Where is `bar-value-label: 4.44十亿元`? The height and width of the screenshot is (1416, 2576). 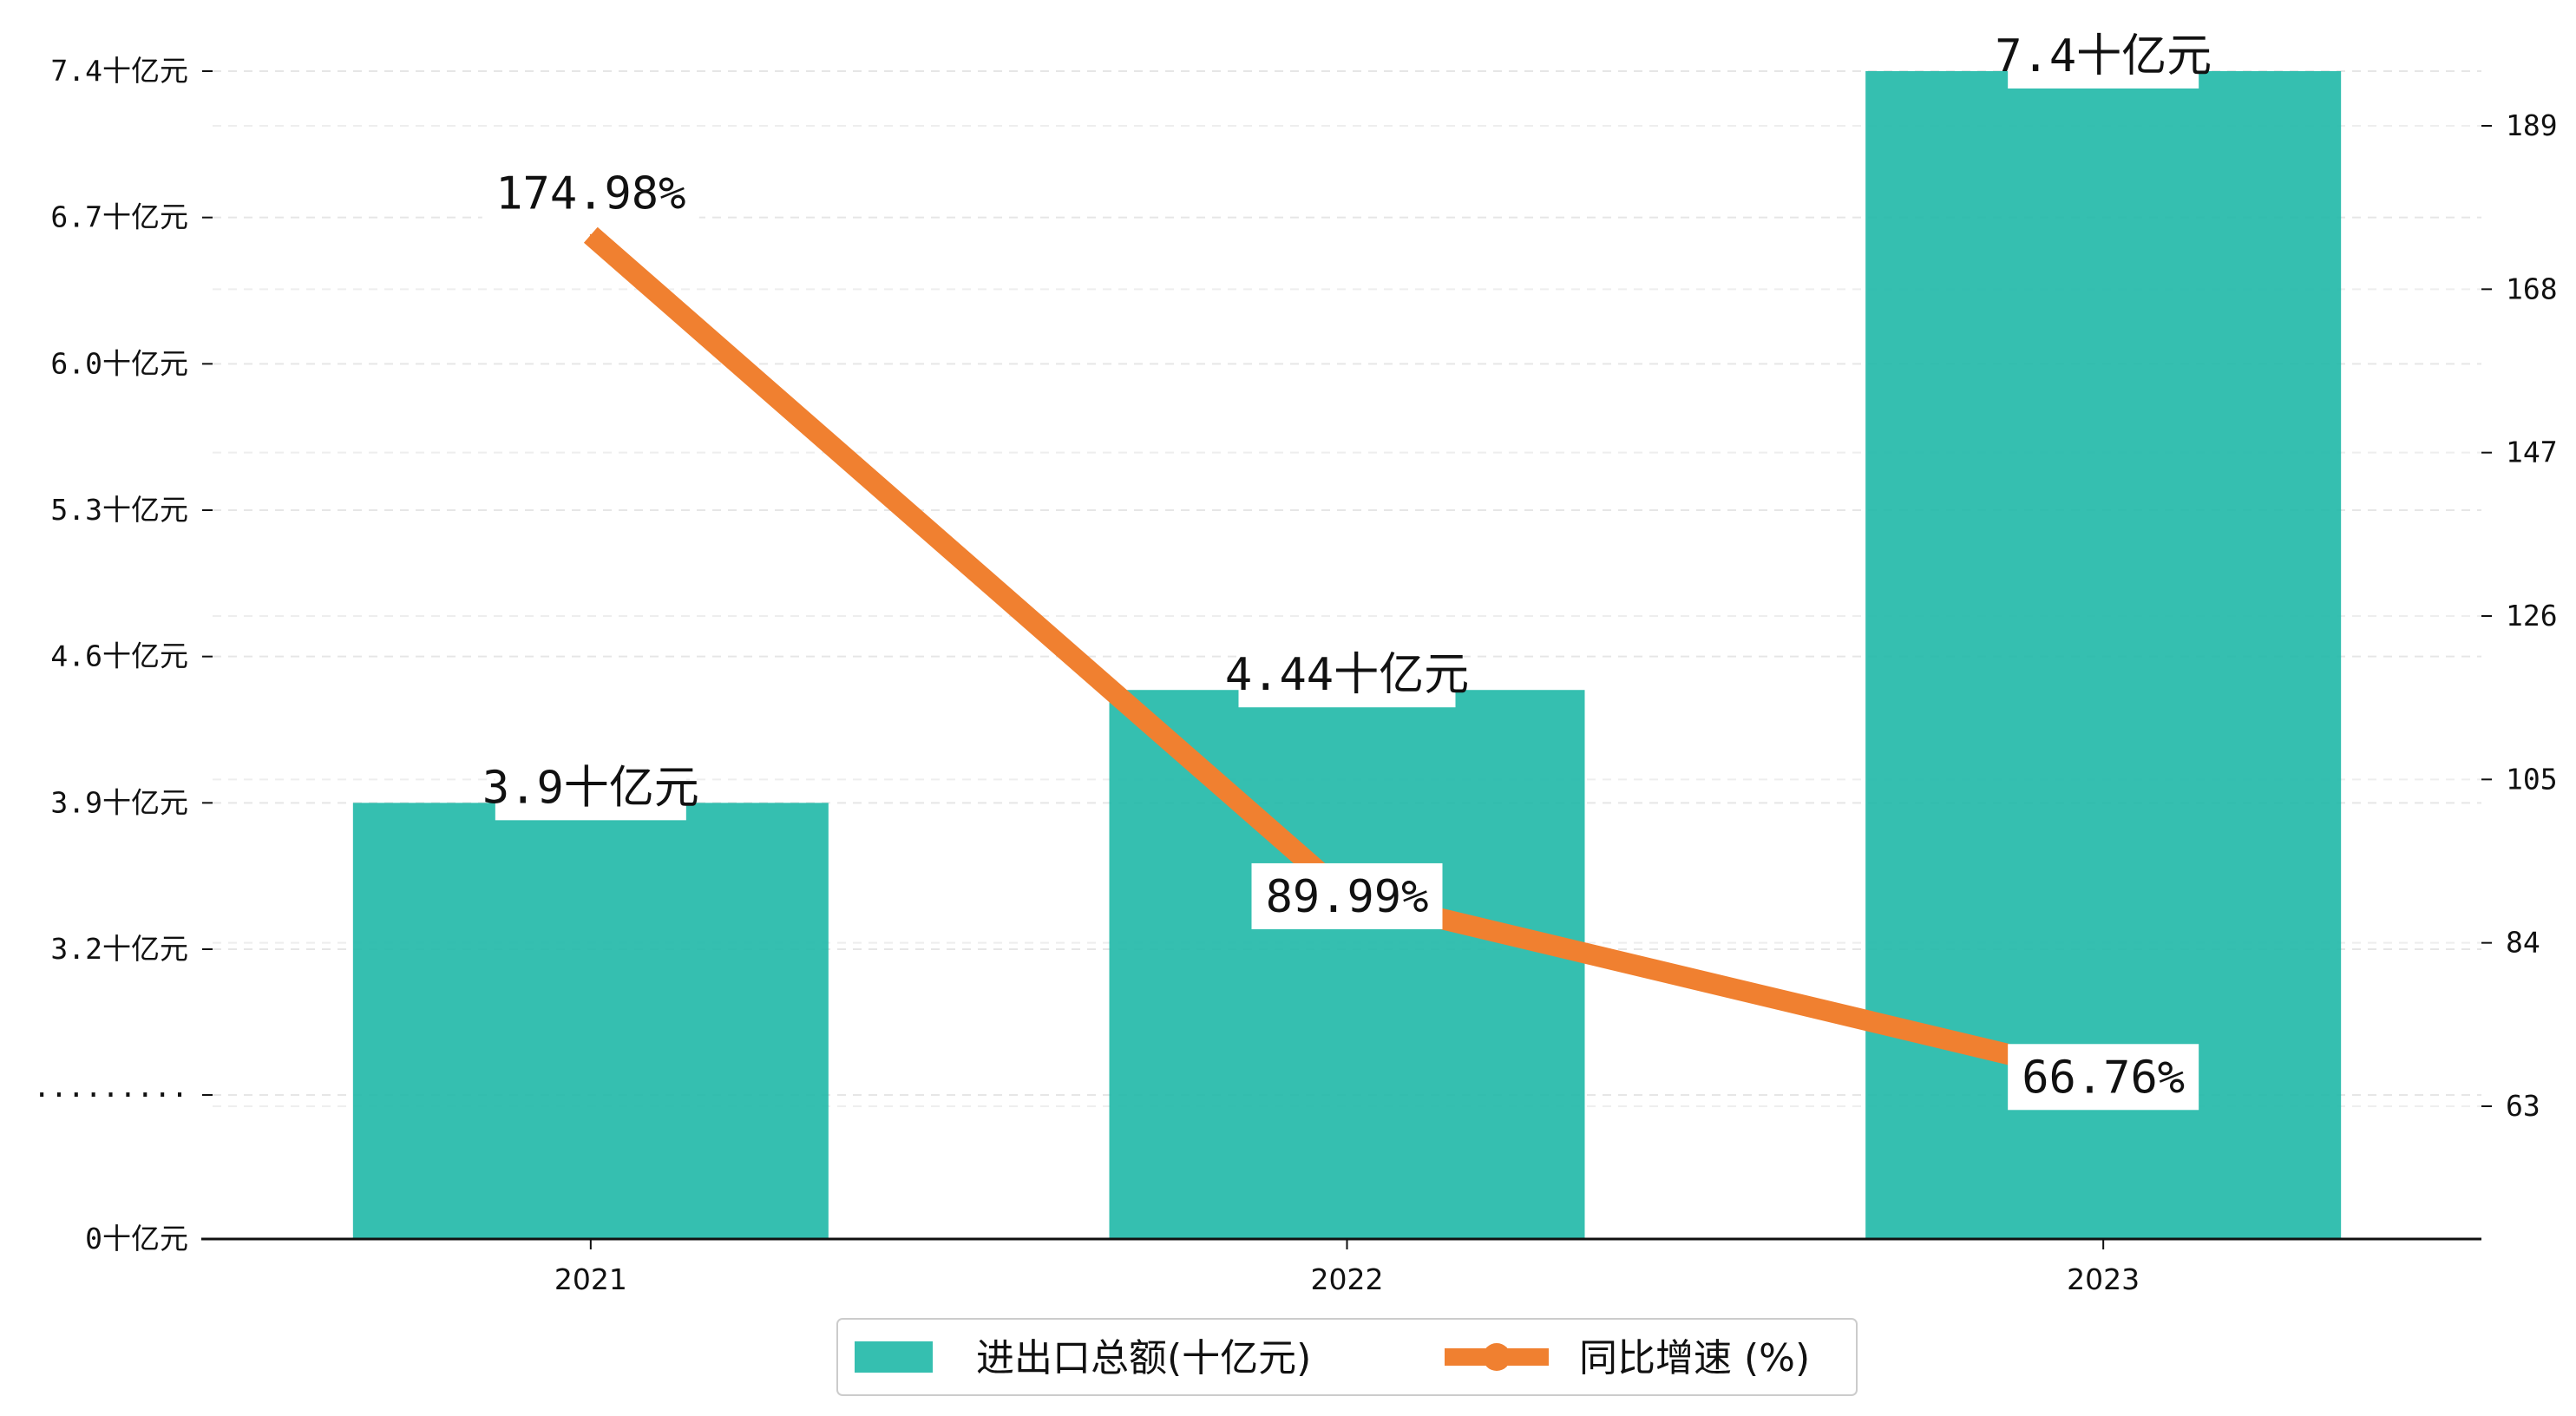 bar-value-label: 4.44十亿元 is located at coordinates (1347, 675).